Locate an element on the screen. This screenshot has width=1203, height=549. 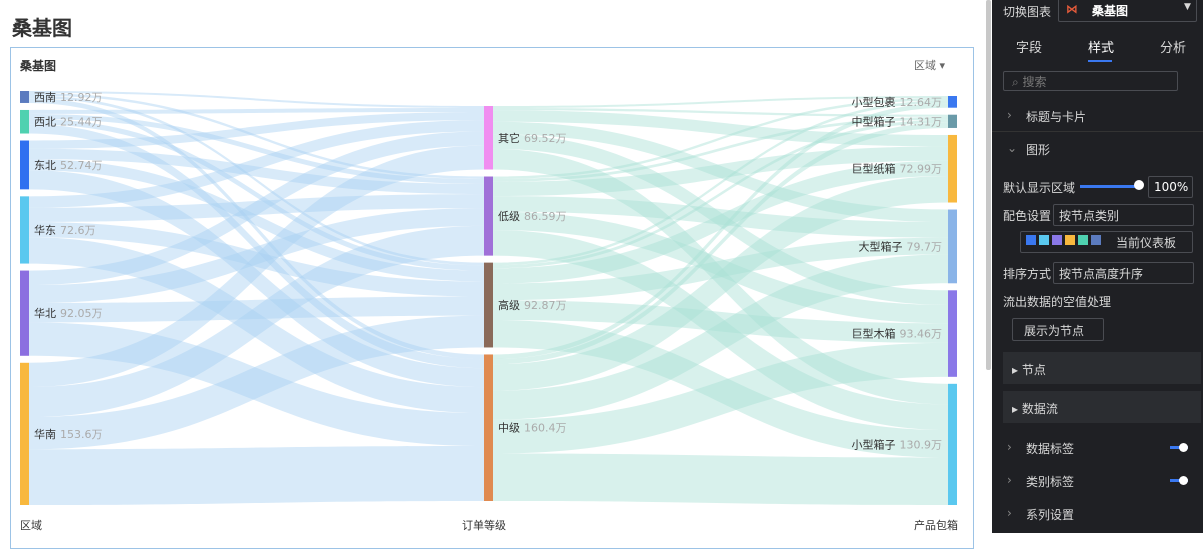
chart-select is located at coordinates (1127, 11).